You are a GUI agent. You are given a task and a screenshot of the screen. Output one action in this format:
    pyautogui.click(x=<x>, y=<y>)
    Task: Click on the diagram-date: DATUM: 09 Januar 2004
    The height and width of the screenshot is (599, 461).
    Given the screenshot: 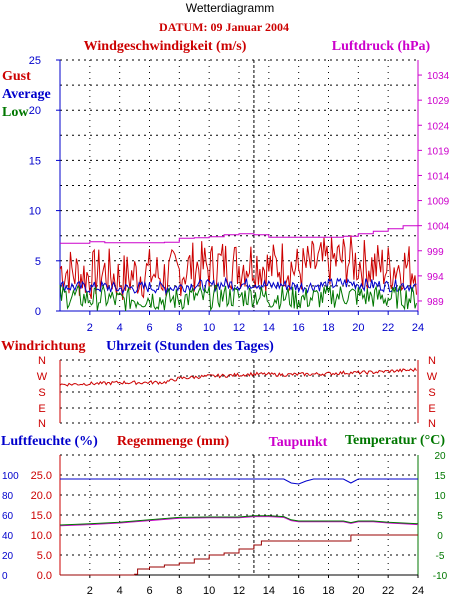 What is the action you would take?
    pyautogui.click(x=224, y=27)
    